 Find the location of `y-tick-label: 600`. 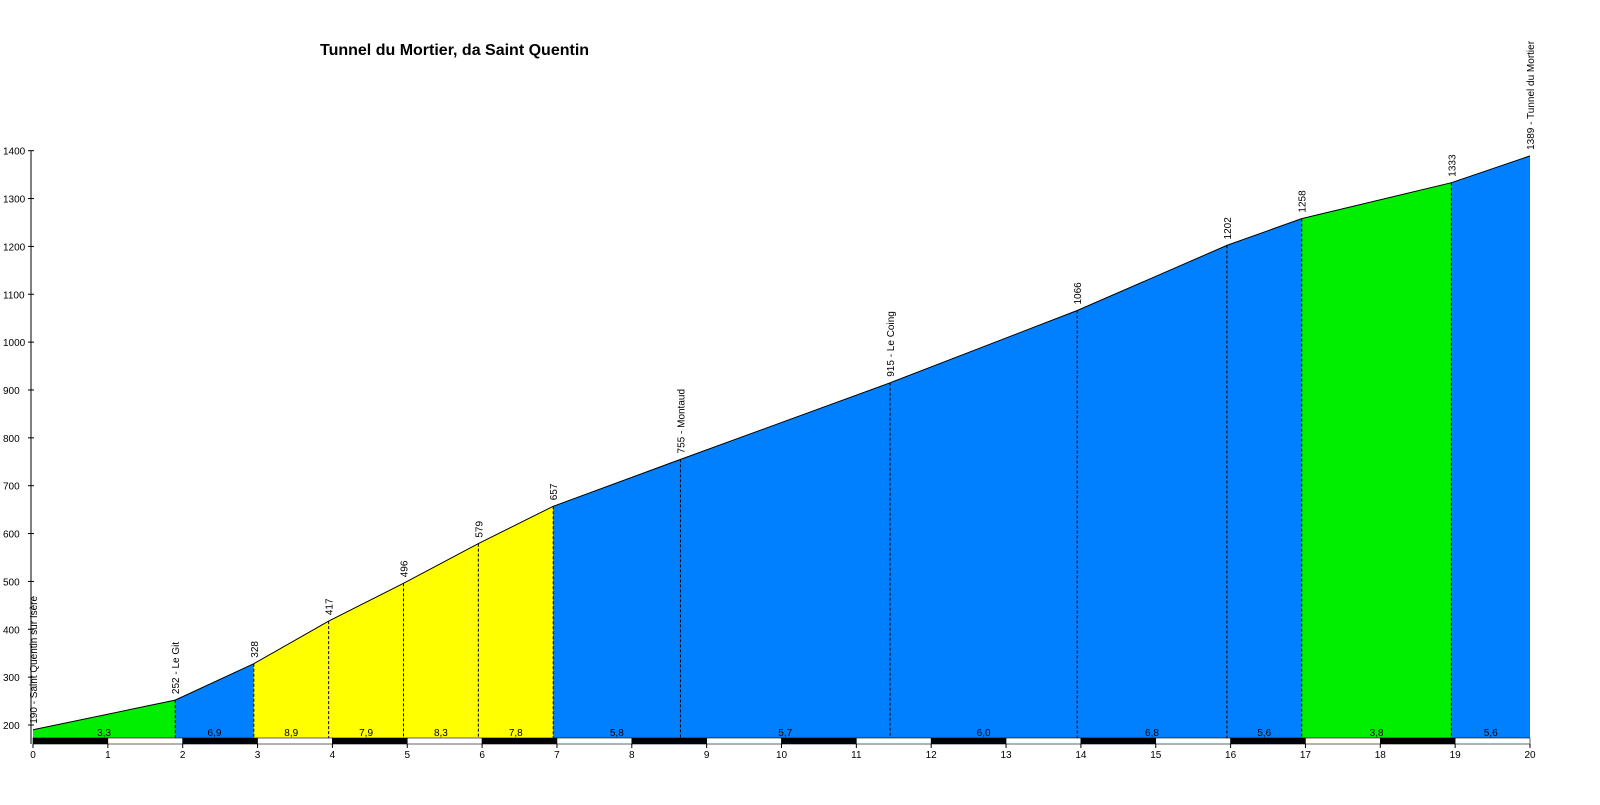

y-tick-label: 600 is located at coordinates (11, 535).